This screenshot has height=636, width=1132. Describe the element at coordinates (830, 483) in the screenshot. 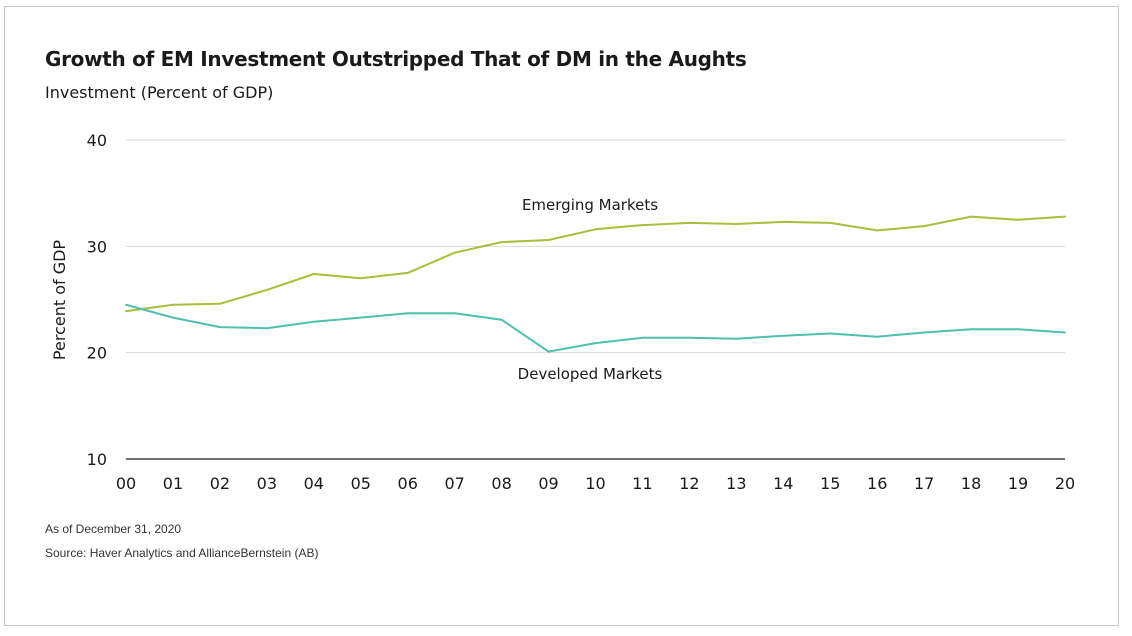

I see `x-tick-label: 15` at that location.